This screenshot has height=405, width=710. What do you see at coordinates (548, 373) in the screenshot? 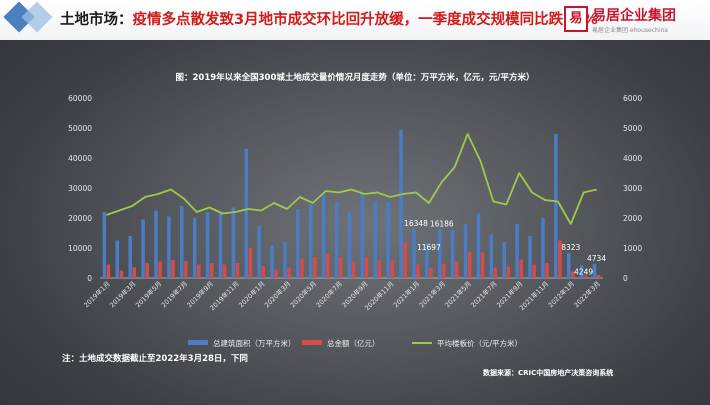
I see `data-source: 数据来源：CRIC中国房地产决策咨询系统` at bounding box center [548, 373].